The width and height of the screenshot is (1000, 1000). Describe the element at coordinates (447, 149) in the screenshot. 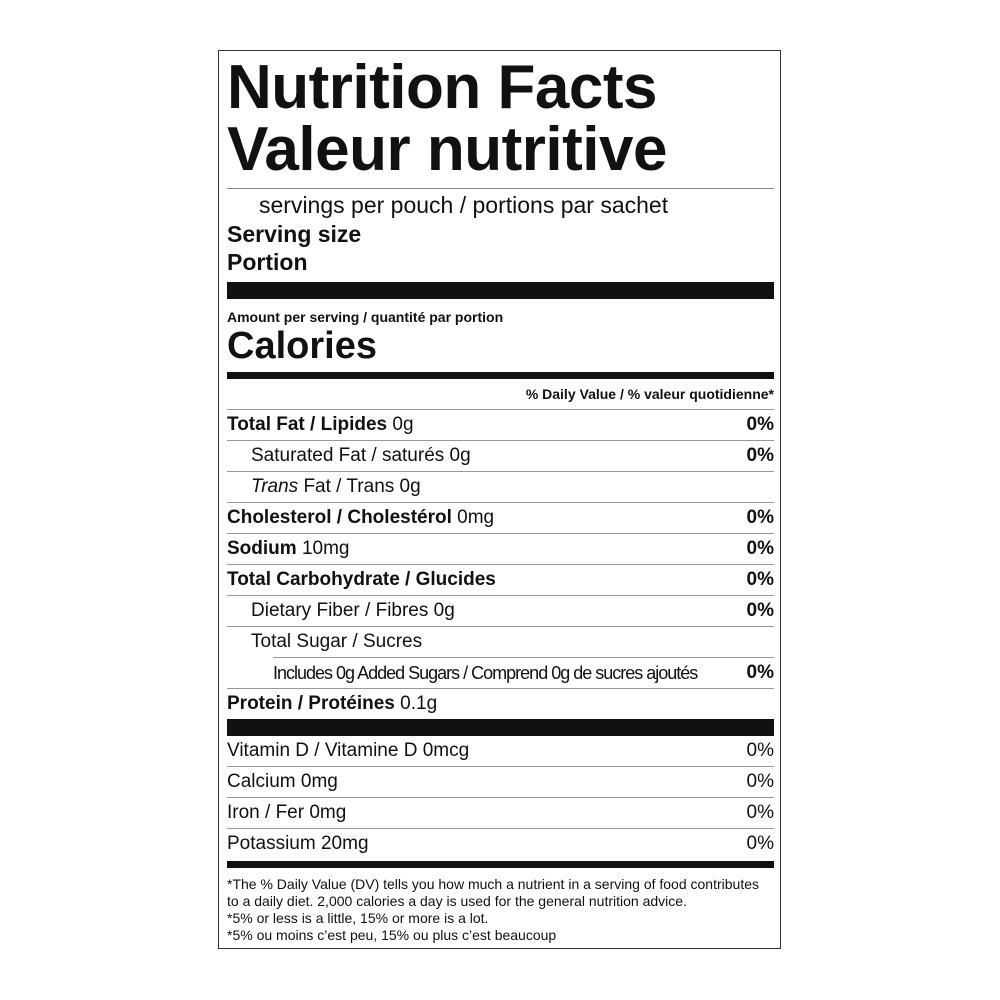

I see `title-fr: Valeur nutritive` at that location.